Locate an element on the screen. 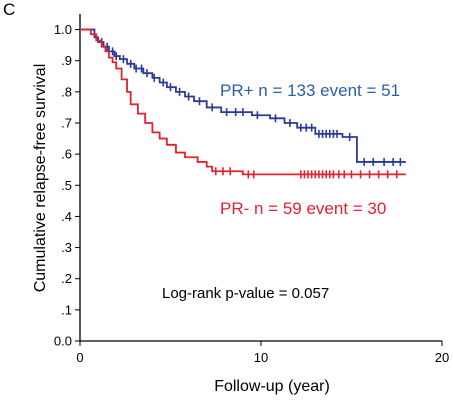  y-tick-label: .9 is located at coordinates (66, 60).